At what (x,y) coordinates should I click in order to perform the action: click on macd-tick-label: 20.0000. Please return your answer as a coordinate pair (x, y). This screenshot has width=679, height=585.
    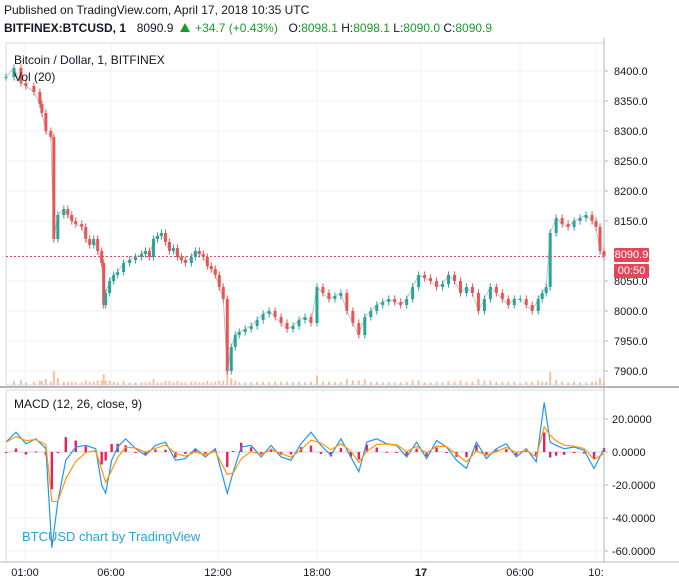
    Looking at the image, I should click on (632, 420).